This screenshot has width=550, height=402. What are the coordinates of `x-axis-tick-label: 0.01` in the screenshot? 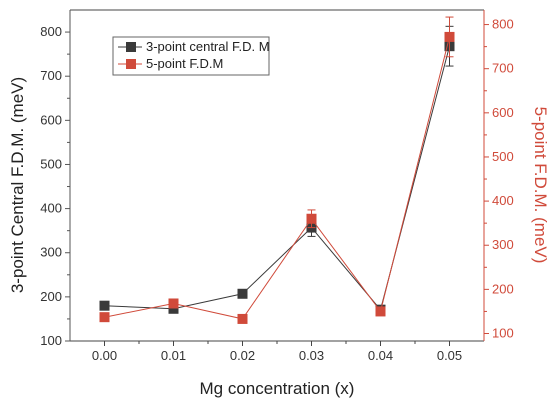 It's located at (173, 355).